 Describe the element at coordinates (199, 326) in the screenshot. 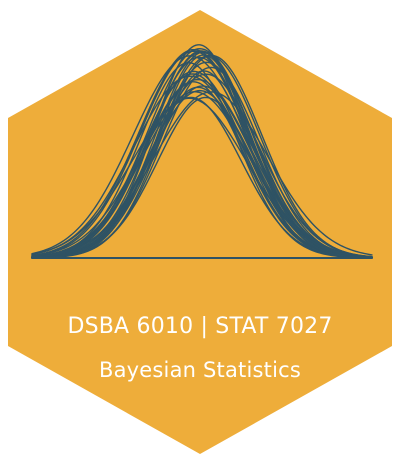

I see `course-code-text: DSBA 6010 | STAT 7027` at that location.